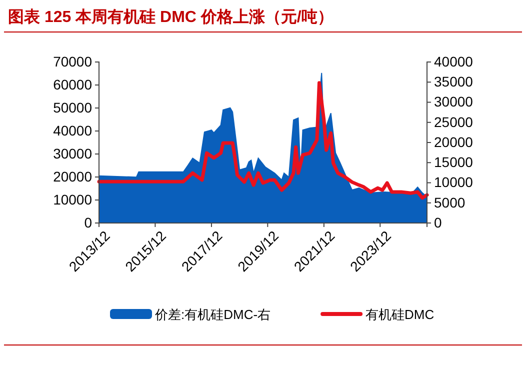 The width and height of the screenshot is (526, 377). Describe the element at coordinates (72, 153) in the screenshot. I see `y-tick-label: 30000` at that location.